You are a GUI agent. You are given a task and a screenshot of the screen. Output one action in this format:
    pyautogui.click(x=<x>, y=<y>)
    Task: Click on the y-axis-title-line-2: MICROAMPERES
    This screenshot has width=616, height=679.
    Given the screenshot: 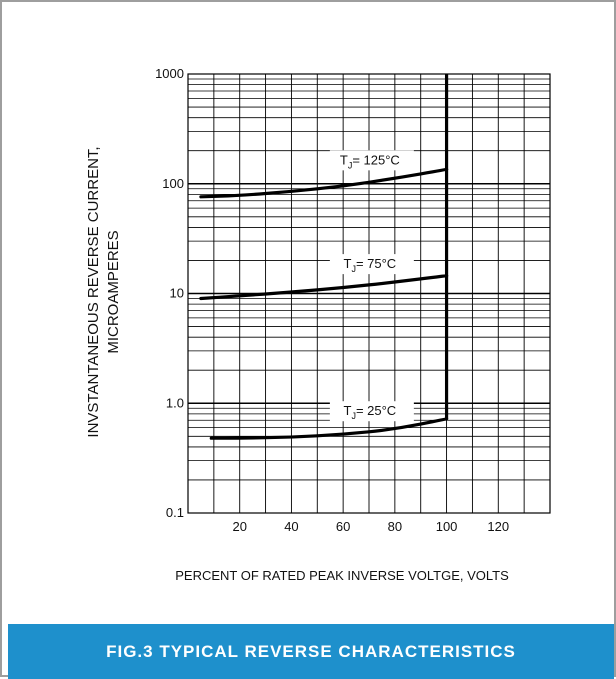 What is the action you would take?
    pyautogui.click(x=113, y=291)
    